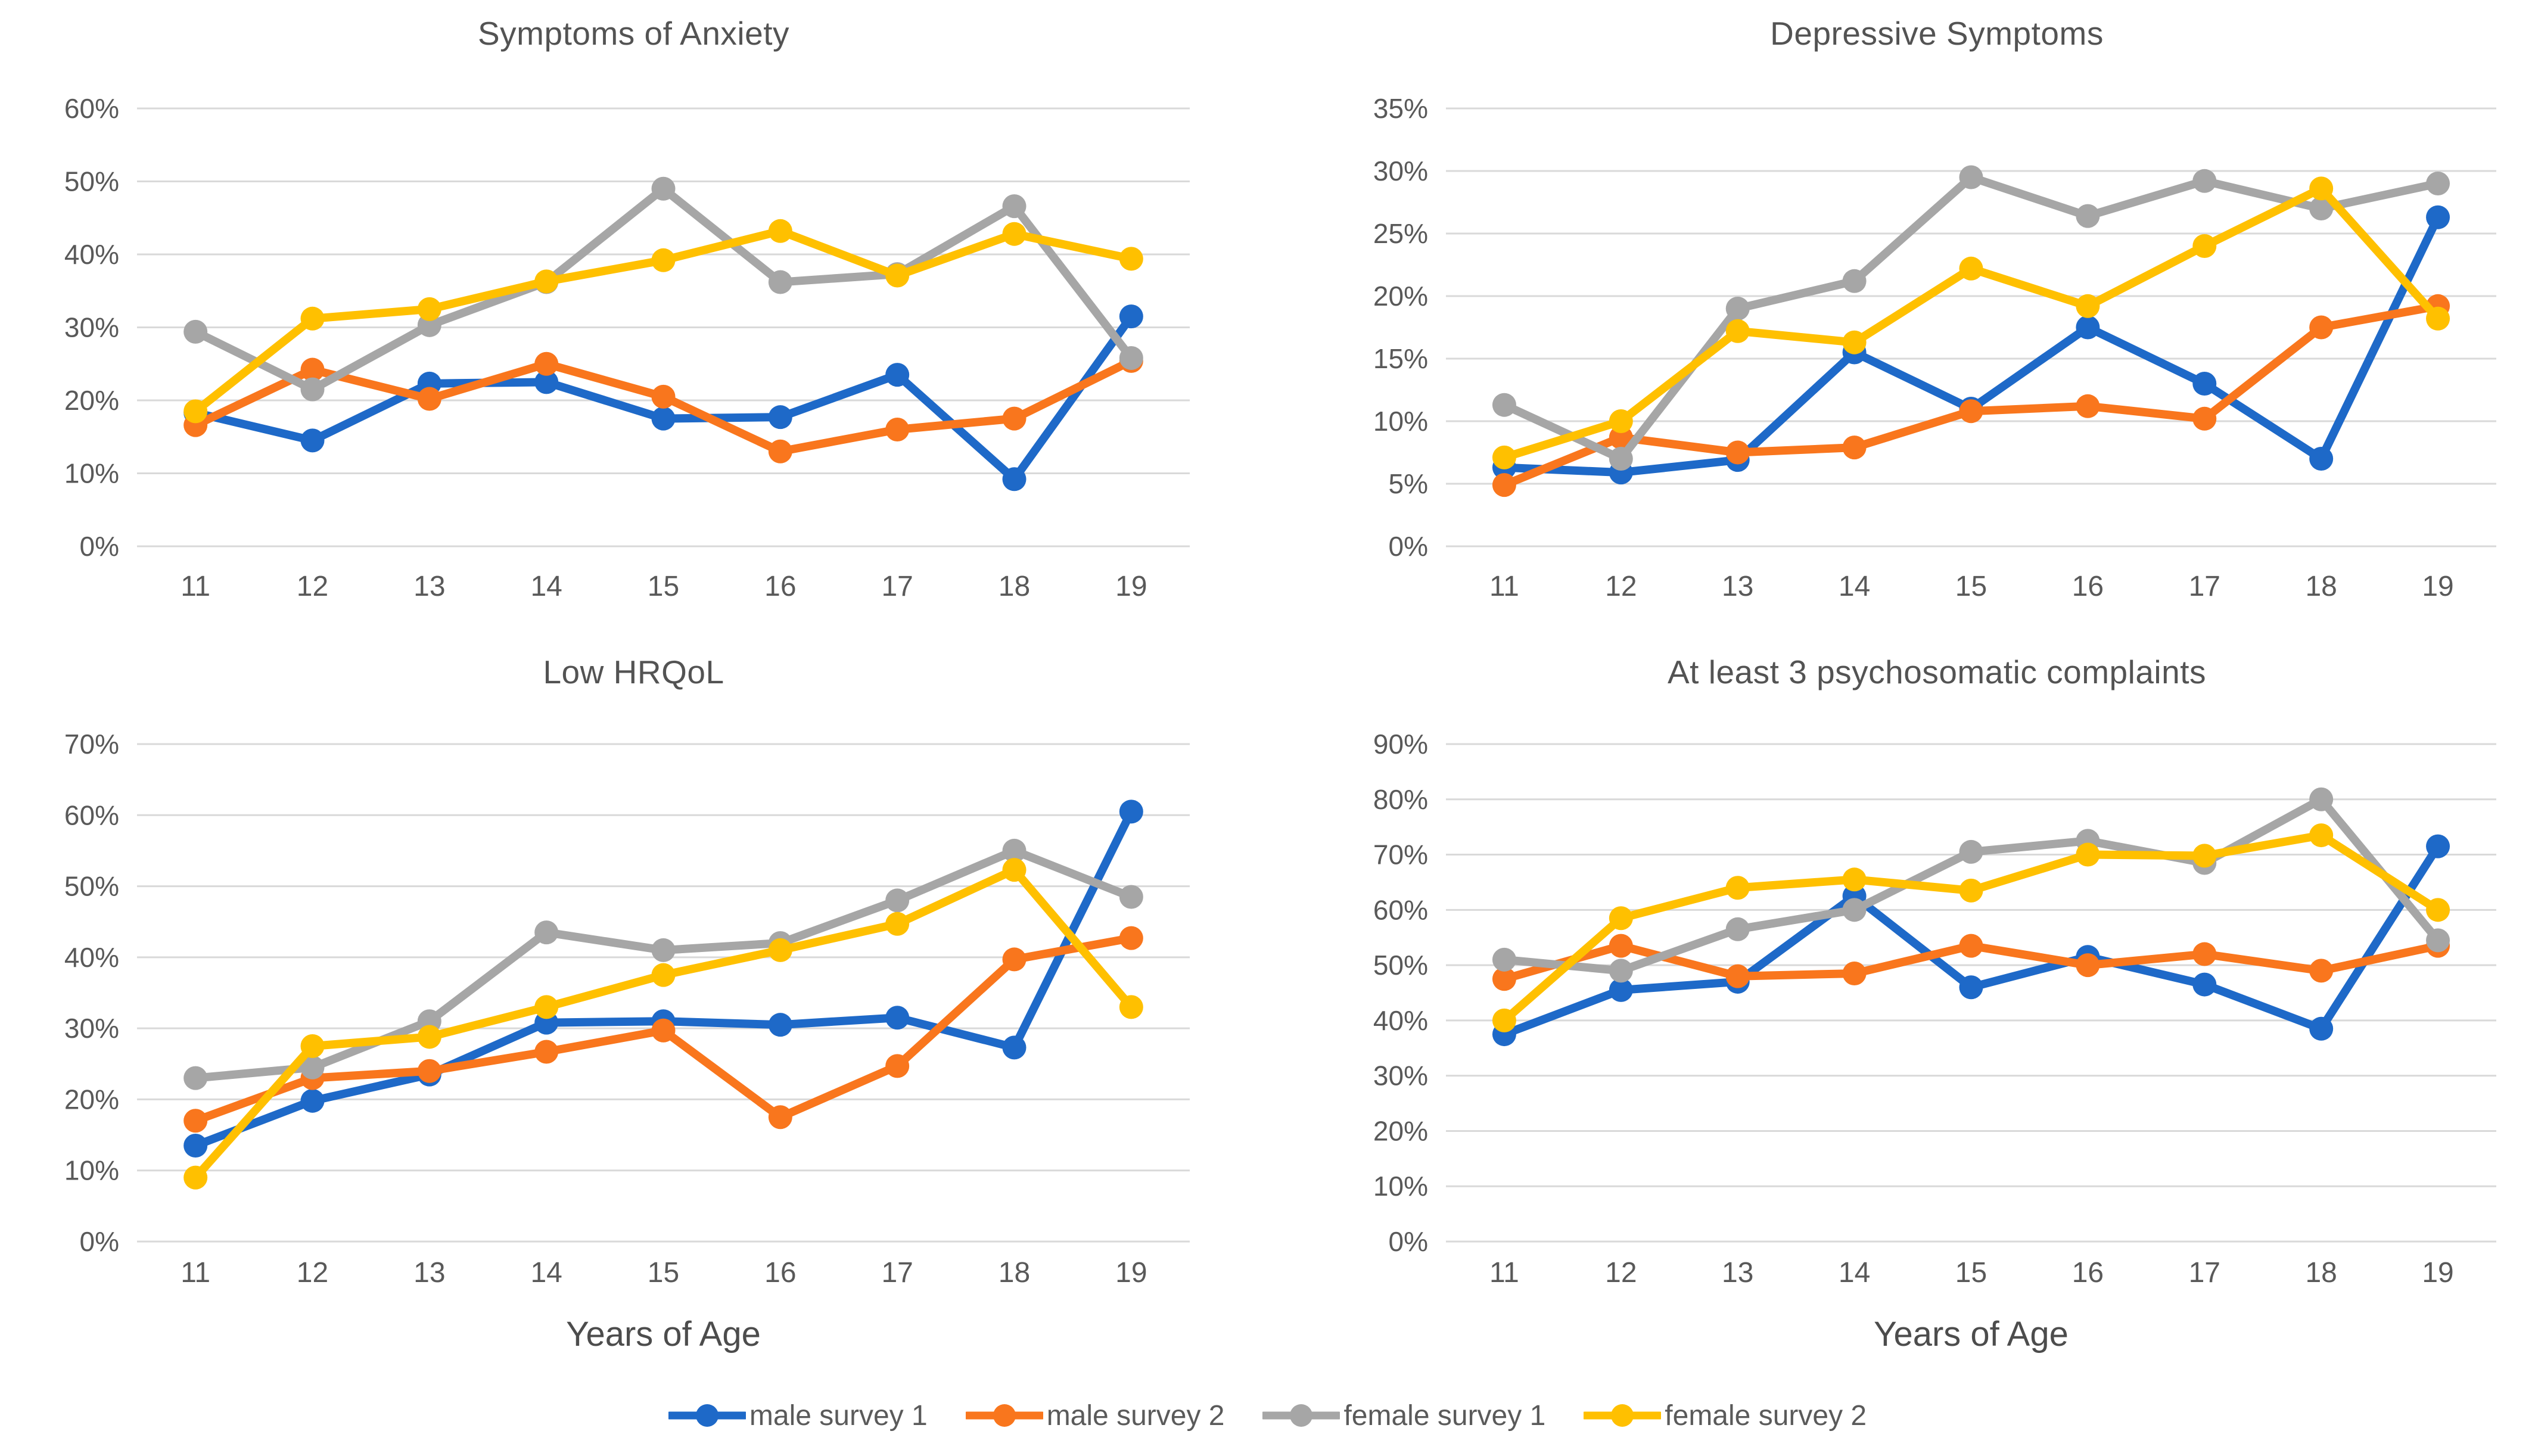 This screenshot has height=1456, width=2535. Describe the element at coordinates (633, 33) in the screenshot. I see `chart-title: Symptoms of Anxiety` at that location.